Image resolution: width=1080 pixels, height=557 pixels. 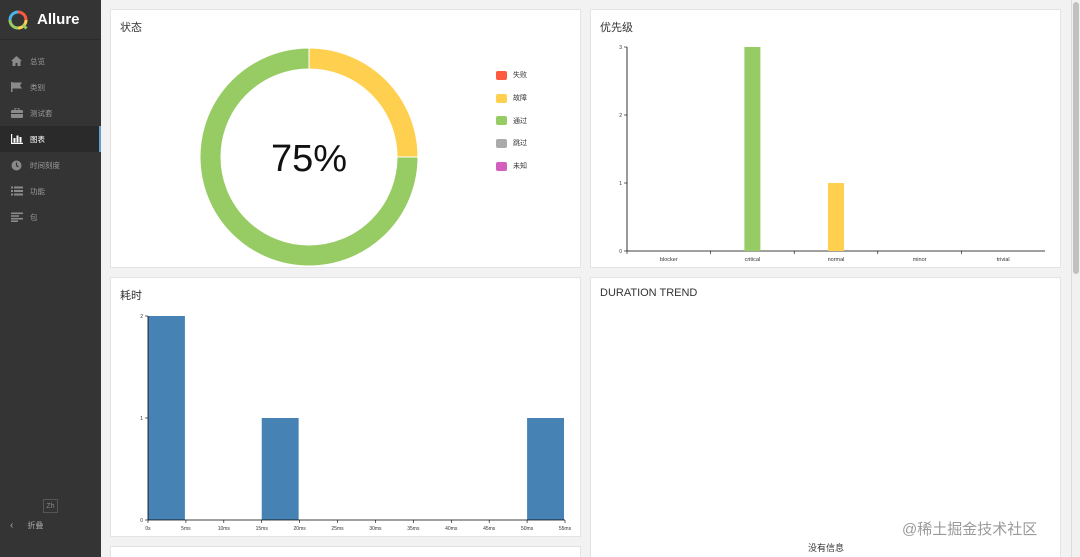 What do you see at coordinates (37, 61) in the screenshot?
I see `sidebar-item-label: 总览` at bounding box center [37, 61].